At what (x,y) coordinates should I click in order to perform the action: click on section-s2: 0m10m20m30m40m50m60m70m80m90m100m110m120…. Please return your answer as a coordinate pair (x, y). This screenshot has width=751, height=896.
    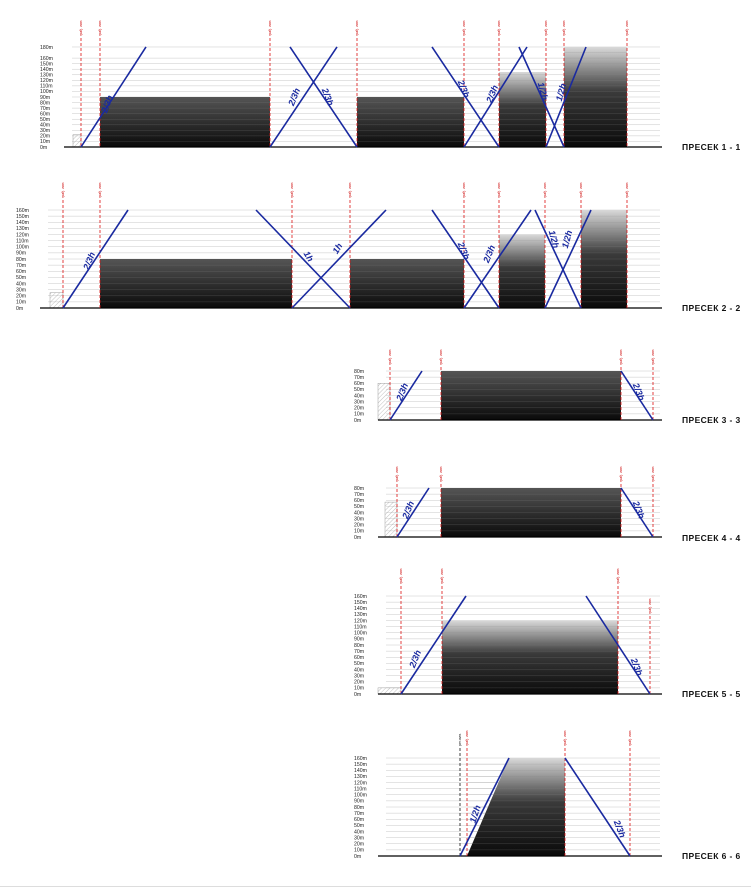
    Looking at the image, I should click on (378, 247).